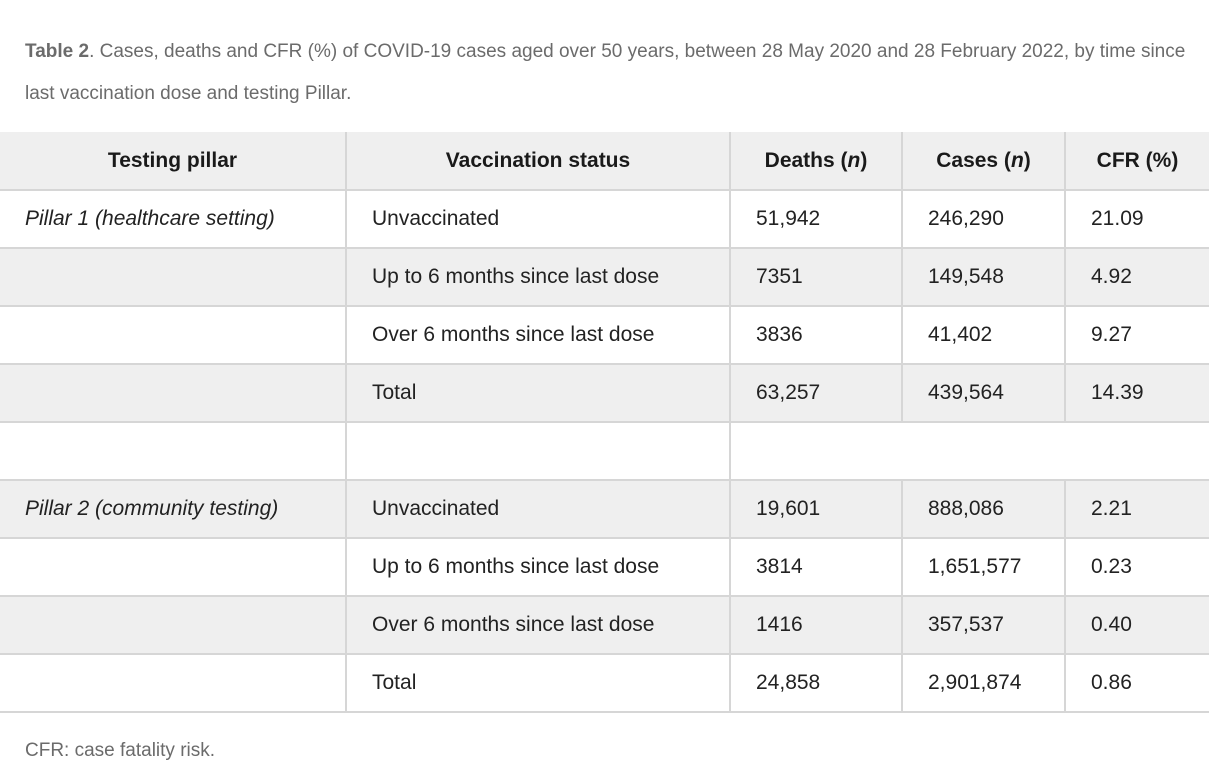  Describe the element at coordinates (1137, 625) in the screenshot. I see `cell-cfr: 0.40` at that location.